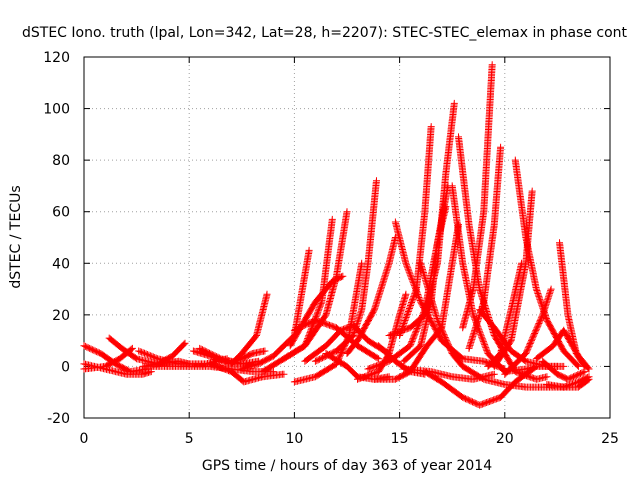 This screenshot has width=640, height=480. Describe the element at coordinates (58, 419) in the screenshot. I see `y-tick-label: -20` at that location.